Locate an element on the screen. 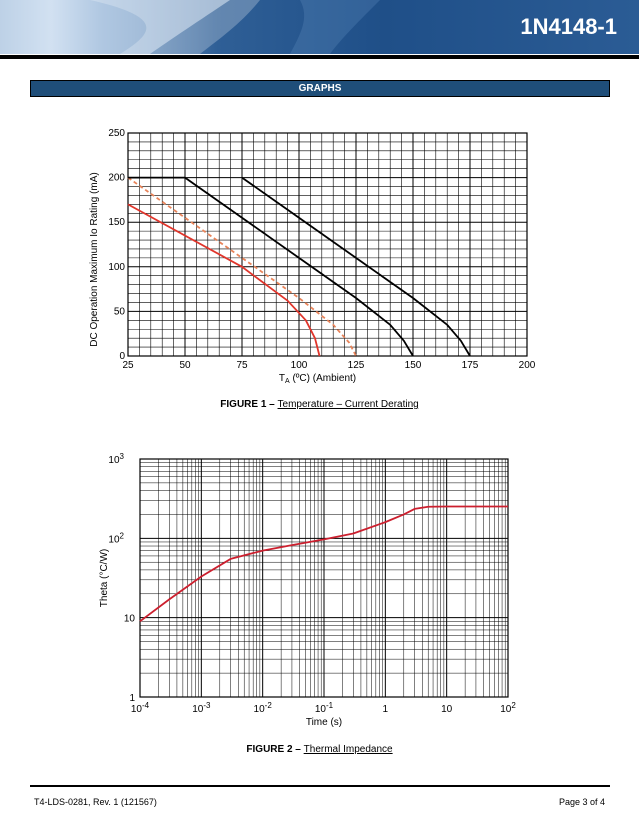 This screenshot has width=639, height=822. x-axis-label: Time (s) is located at coordinates (324, 722).